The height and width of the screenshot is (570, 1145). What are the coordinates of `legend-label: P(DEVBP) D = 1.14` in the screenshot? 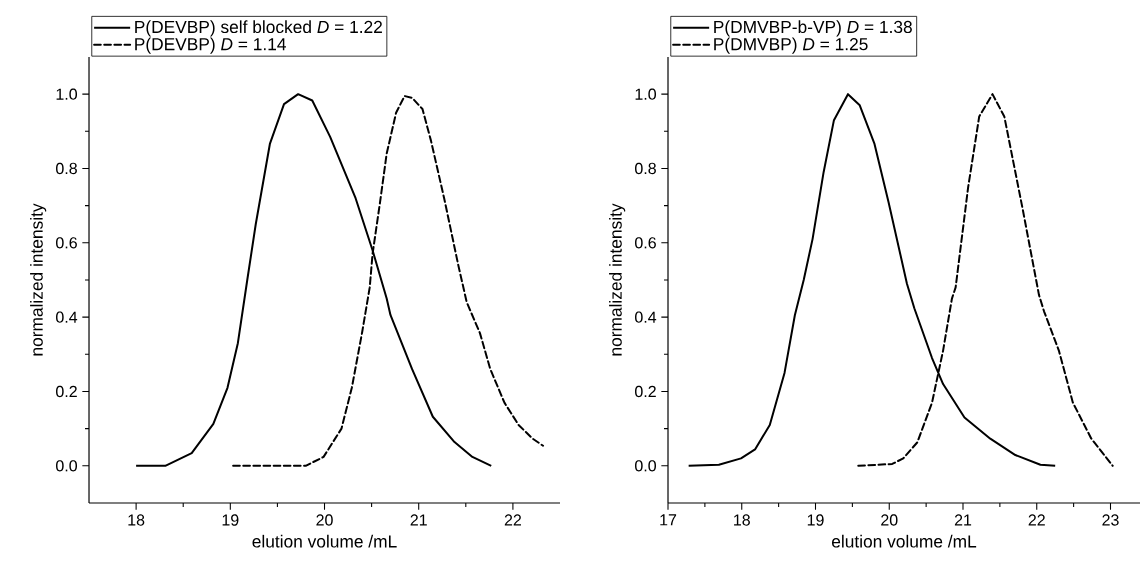 It's located at (210, 45).